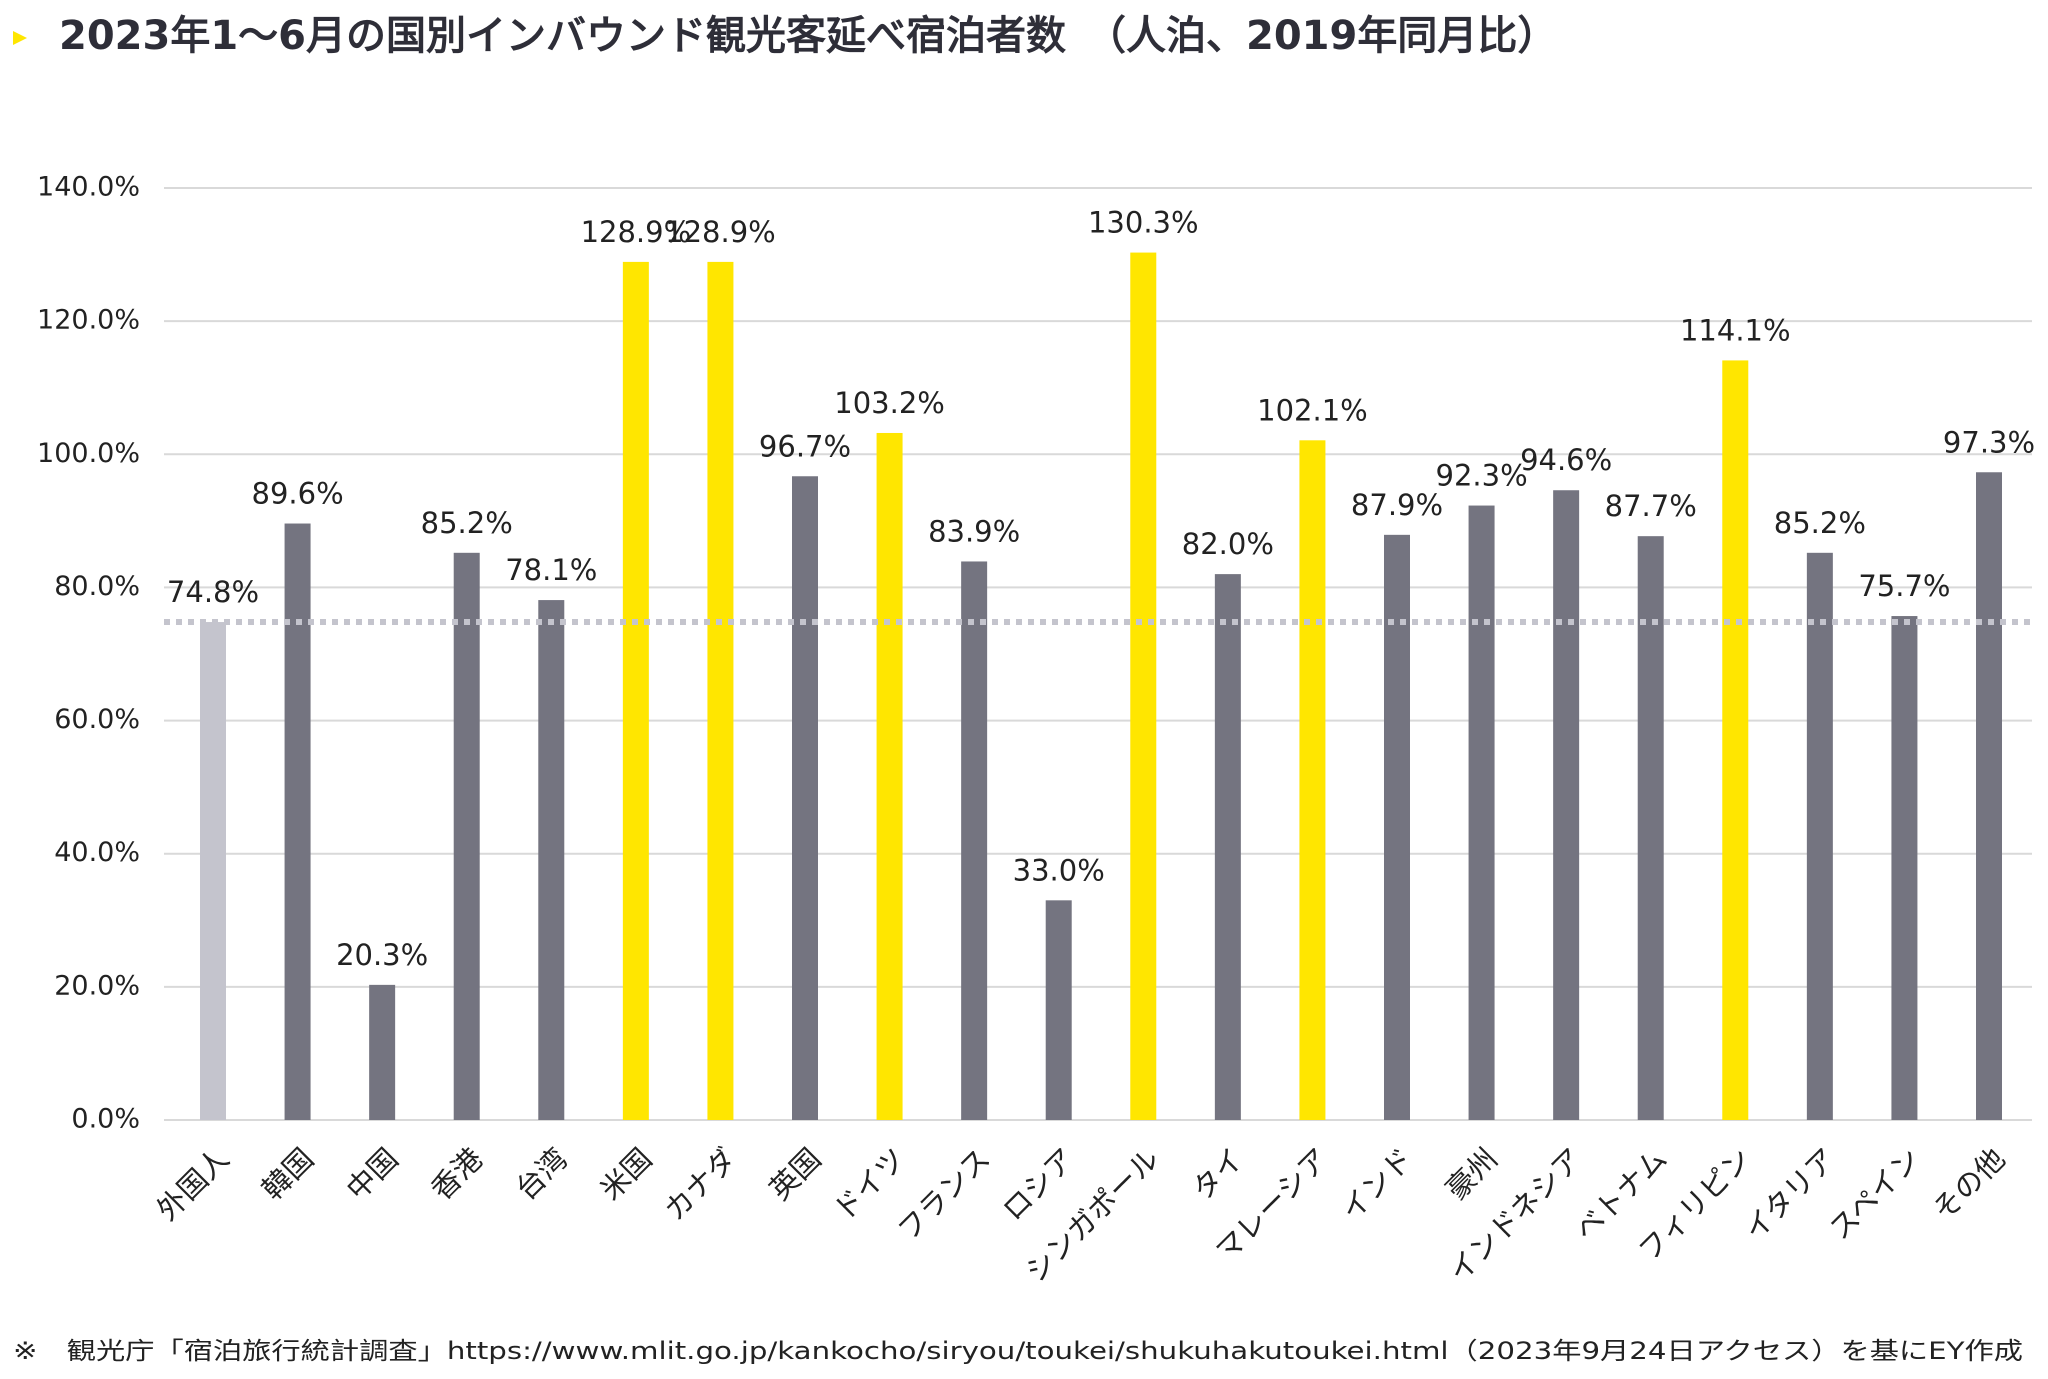  Describe the element at coordinates (456, 1174) in the screenshot. I see `x-tick-label: 香港` at that location.